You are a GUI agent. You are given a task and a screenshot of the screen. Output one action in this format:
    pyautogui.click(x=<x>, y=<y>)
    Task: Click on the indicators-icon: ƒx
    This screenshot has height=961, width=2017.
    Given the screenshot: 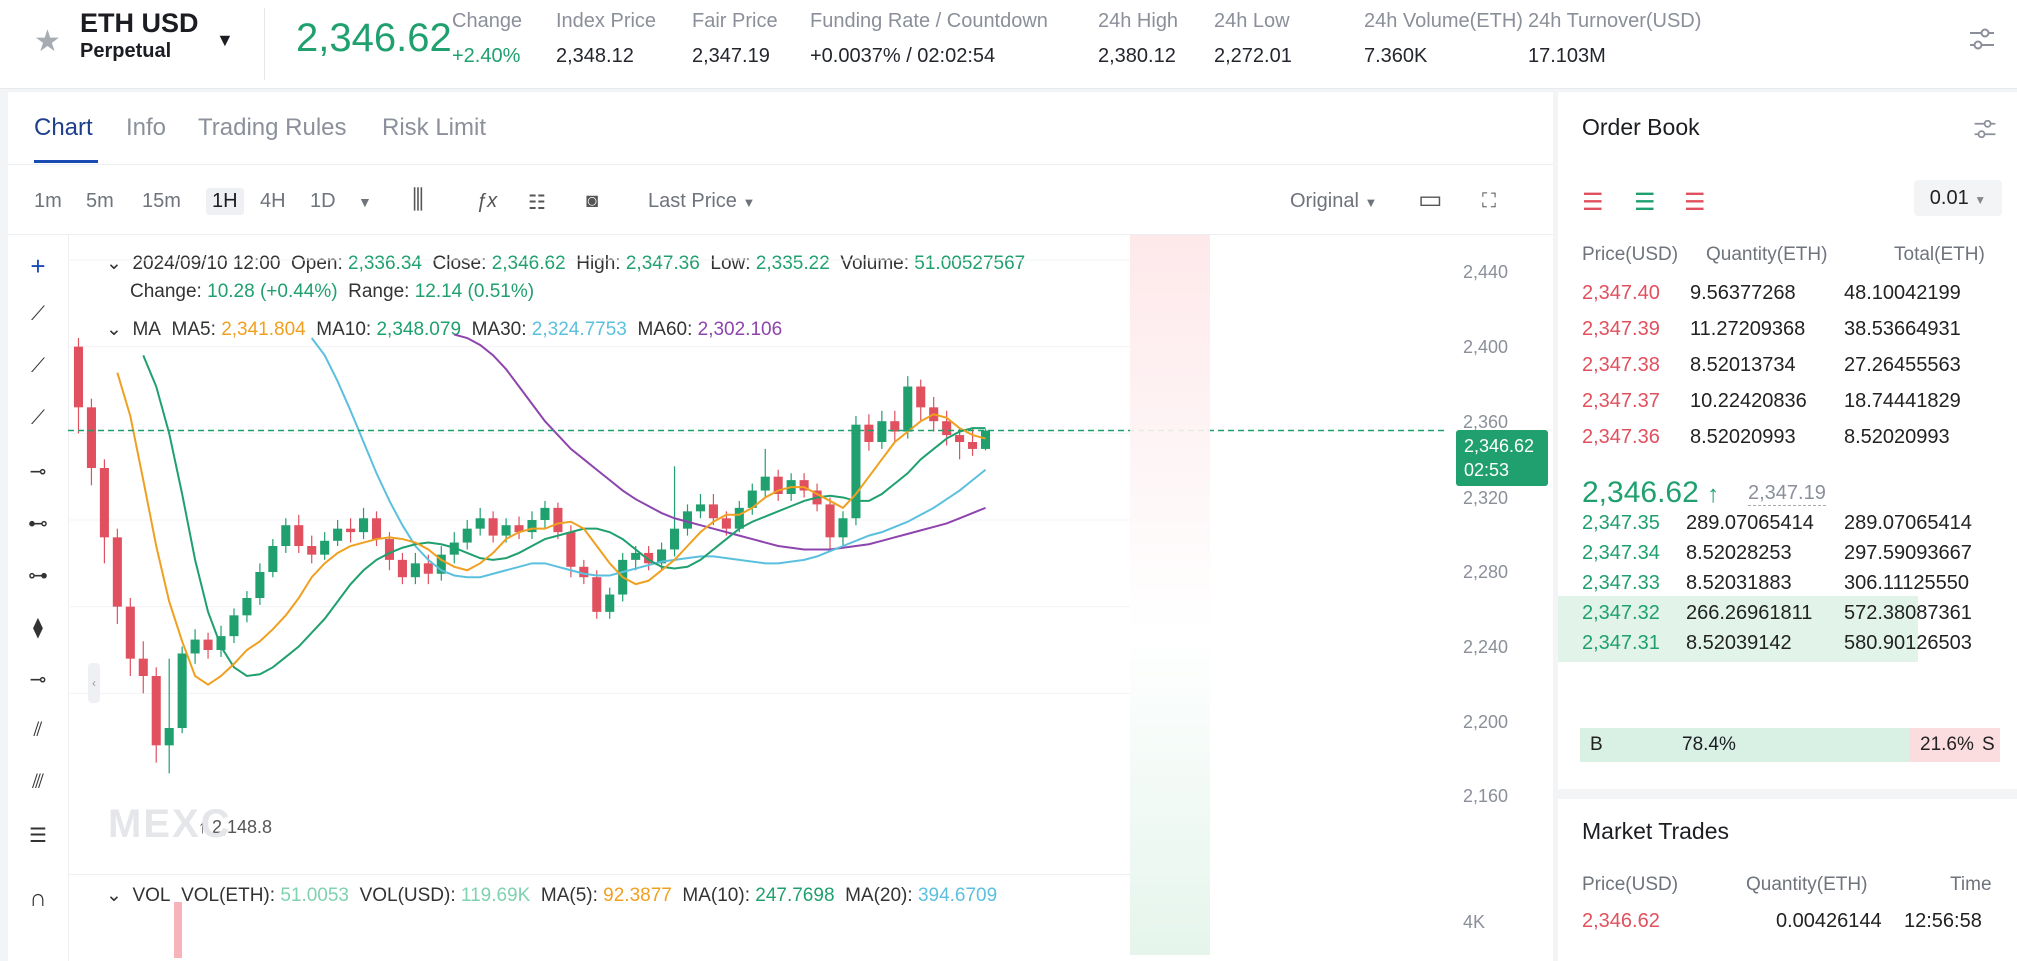 What is the action you would take?
    pyautogui.click(x=487, y=201)
    